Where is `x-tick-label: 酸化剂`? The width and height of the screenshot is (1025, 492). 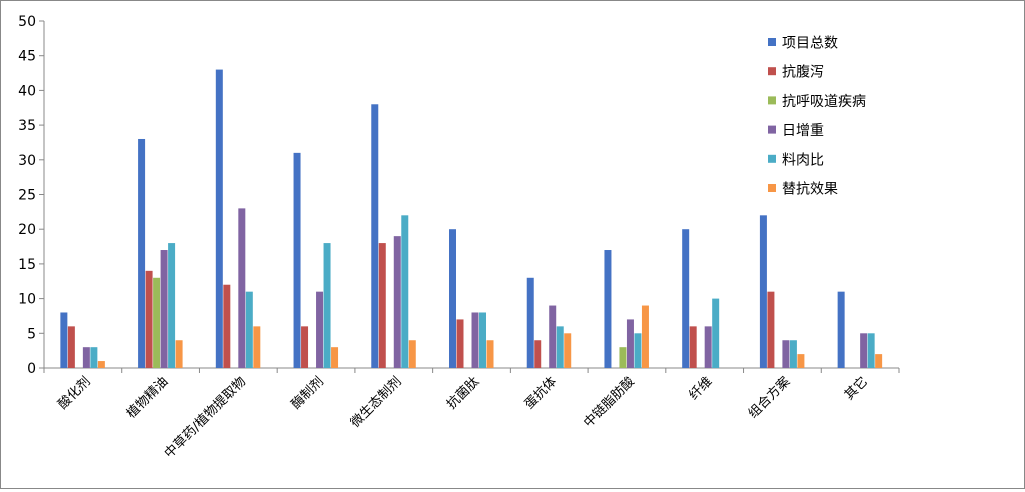 x-tick-label: 酸化剂 is located at coordinates (74, 393).